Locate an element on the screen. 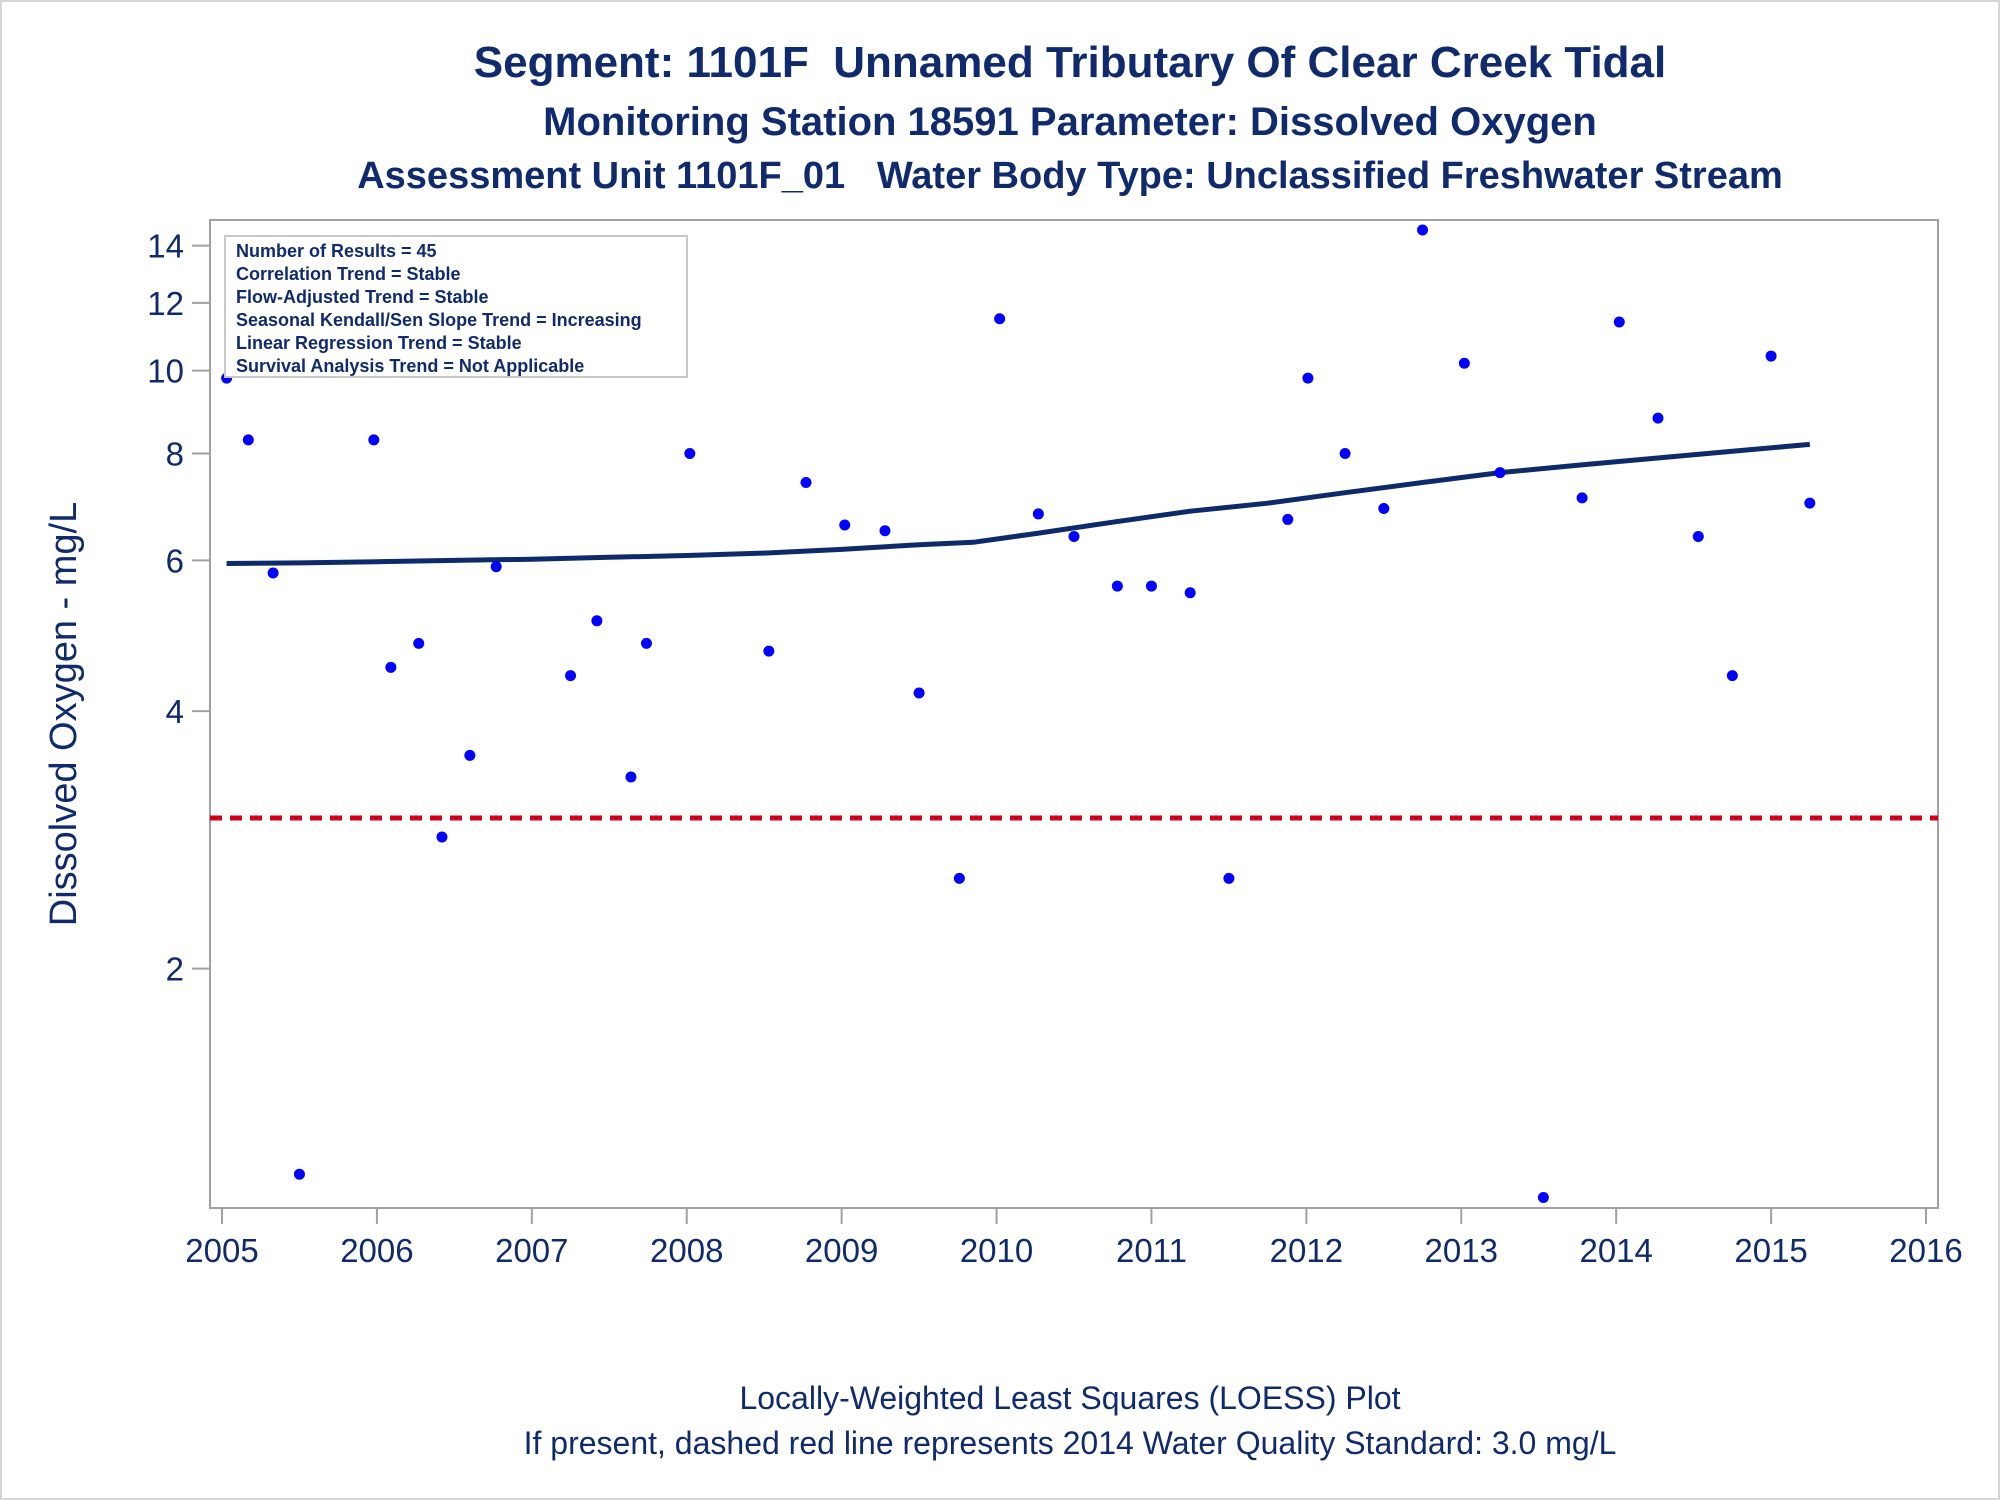 The height and width of the screenshot is (1500, 2000). x-tick-label: 2010 is located at coordinates (996, 1250).